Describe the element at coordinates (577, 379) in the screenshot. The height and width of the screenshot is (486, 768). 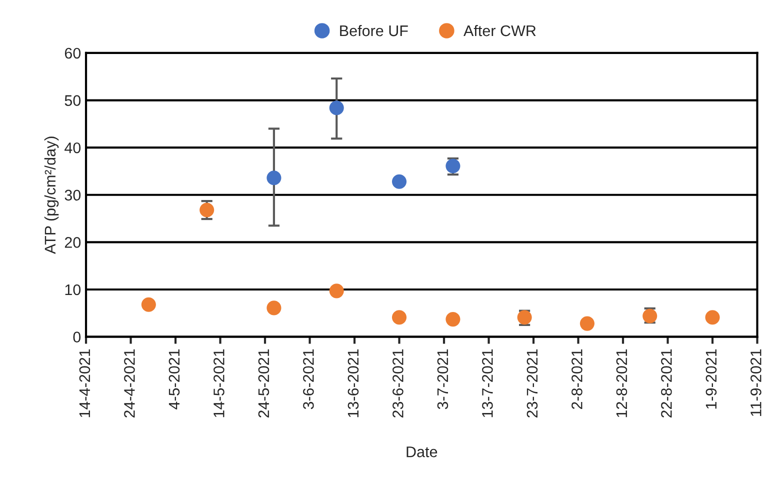
I see `x-tick-label: 2-8-2021` at that location.